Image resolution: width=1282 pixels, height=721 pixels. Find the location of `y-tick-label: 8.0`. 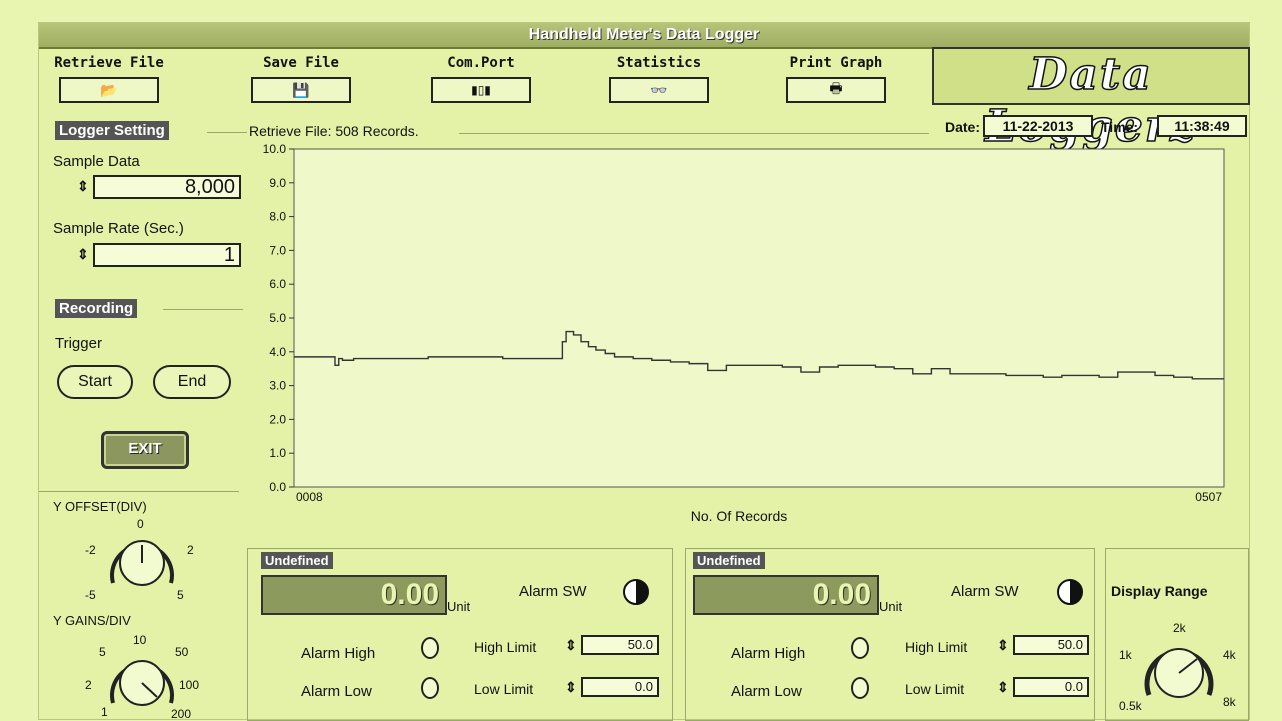

y-tick-label: 8.0 is located at coordinates (277, 217).